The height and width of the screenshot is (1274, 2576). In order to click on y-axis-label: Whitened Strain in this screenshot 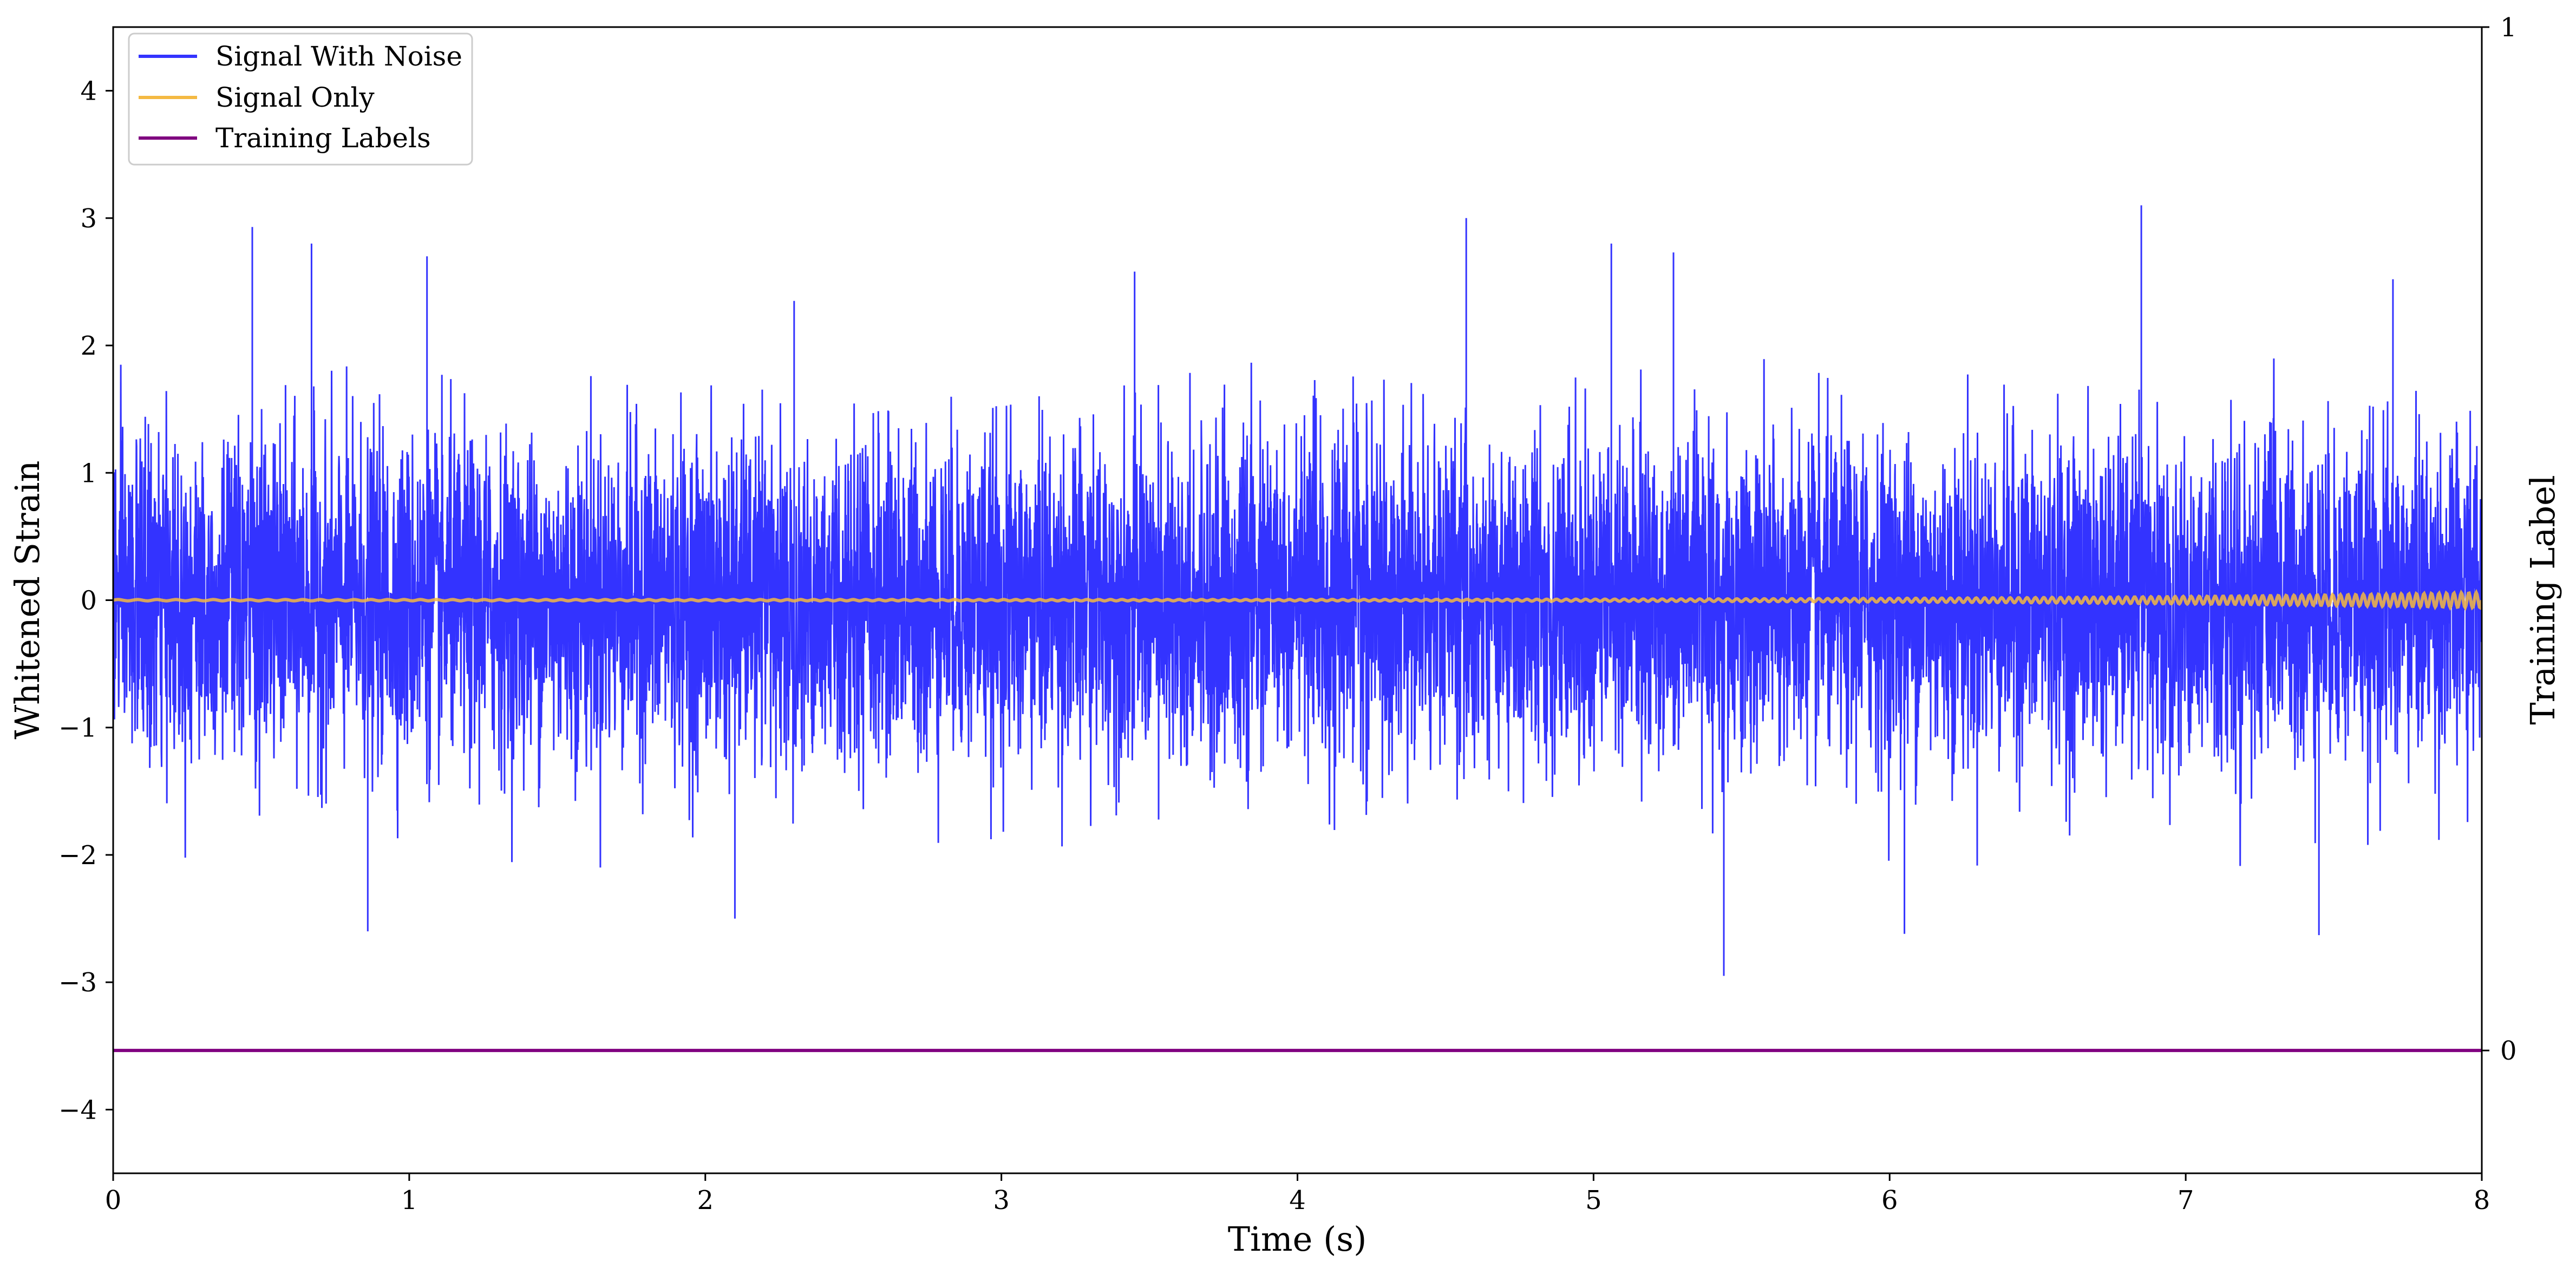, I will do `click(28, 600)`.